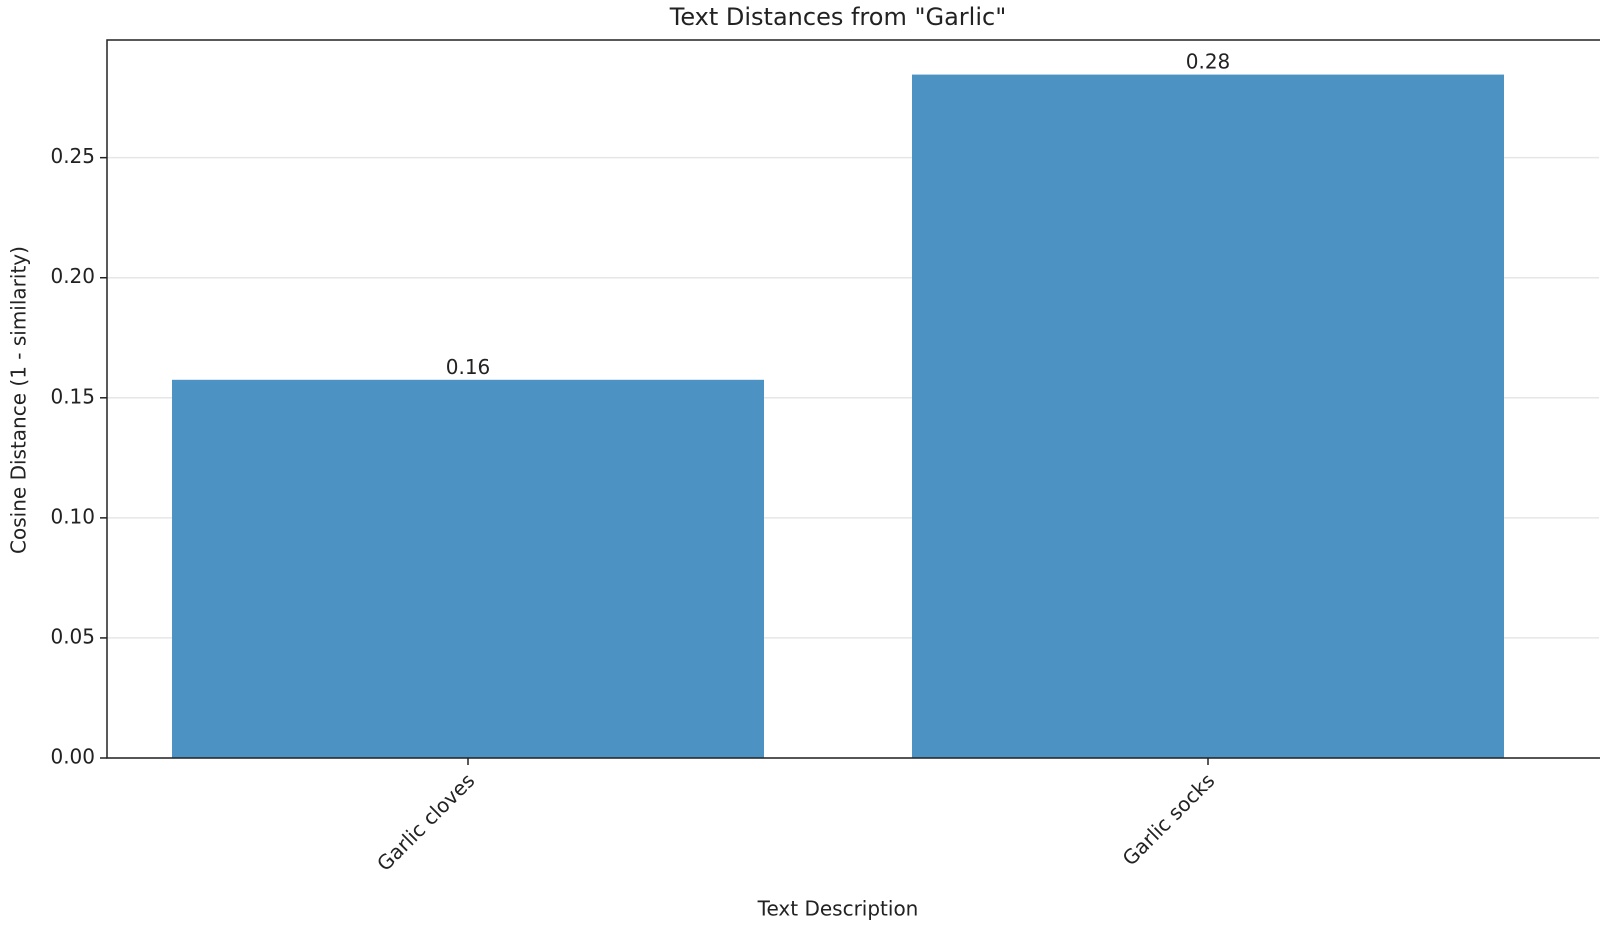 This screenshot has height=947, width=1600. I want to click on y-axis-label: Cosine Distance (1 - similarity), so click(19, 400).